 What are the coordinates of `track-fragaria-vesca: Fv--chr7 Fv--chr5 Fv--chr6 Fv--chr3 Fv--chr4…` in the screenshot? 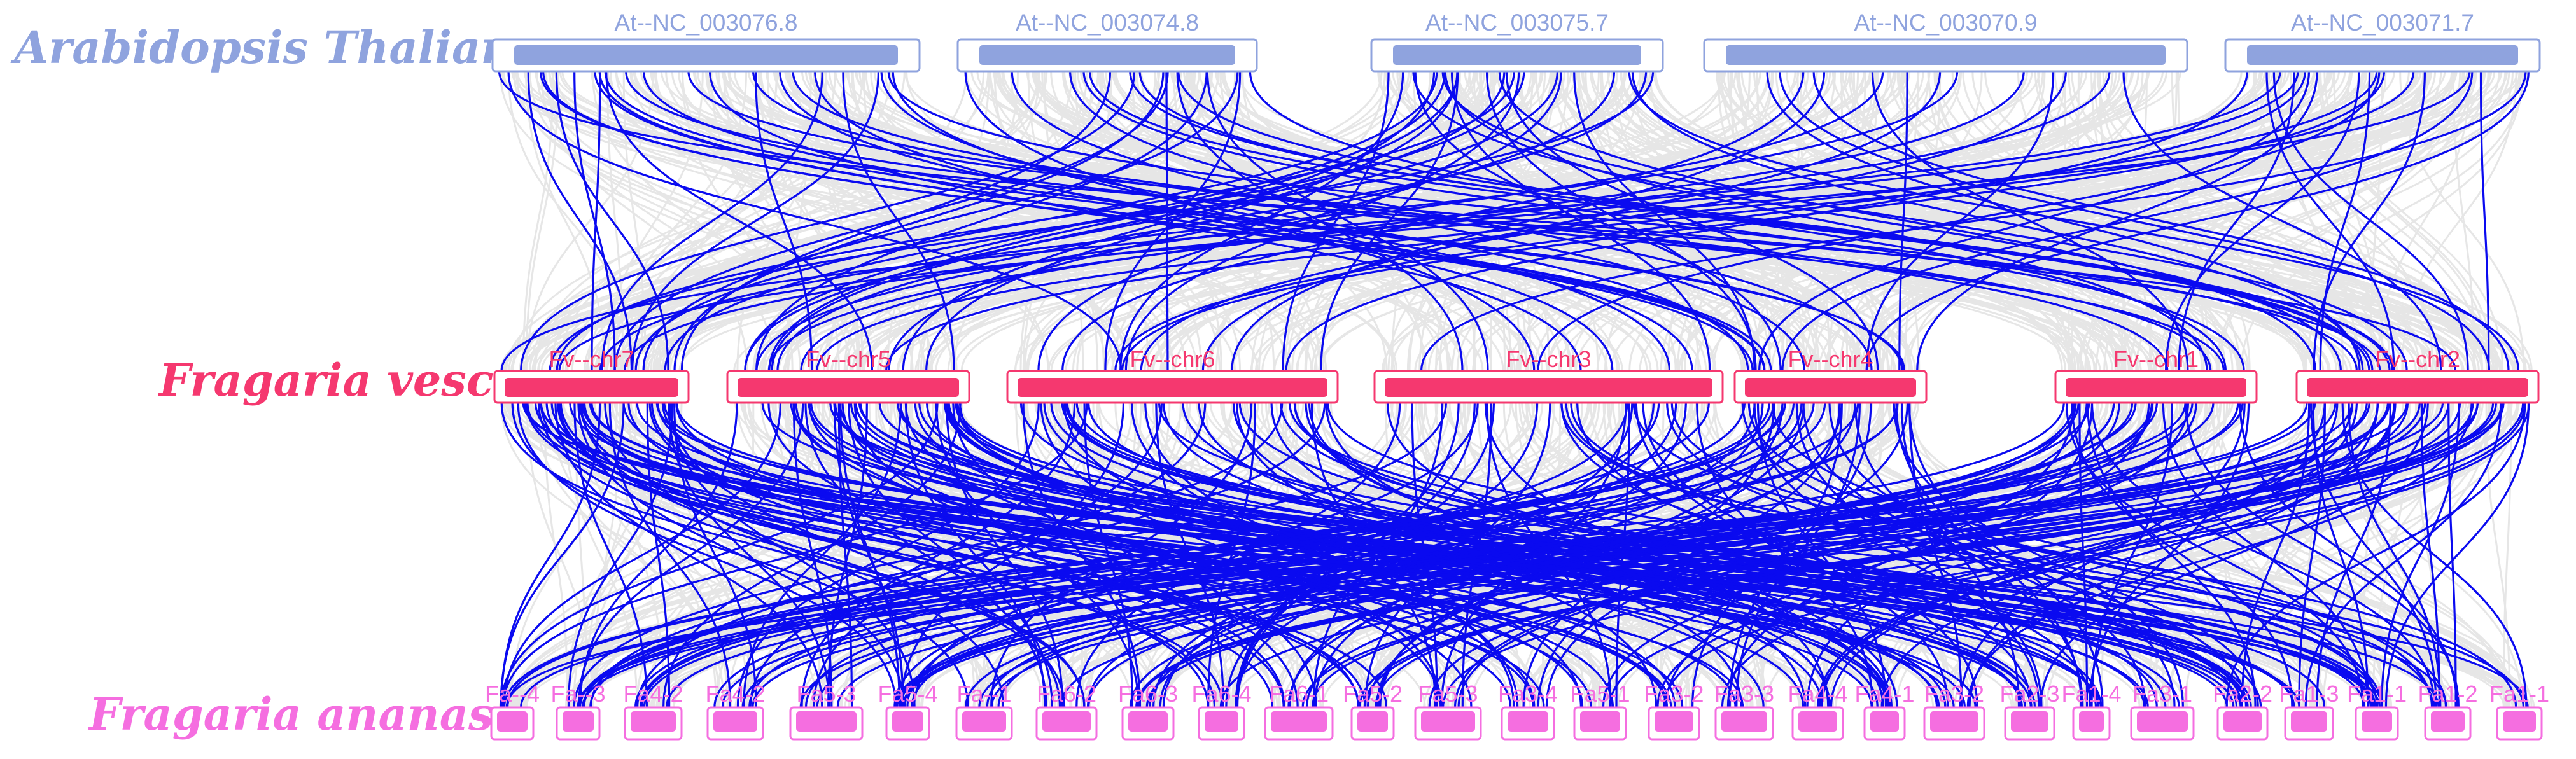 It's located at (1516, 375).